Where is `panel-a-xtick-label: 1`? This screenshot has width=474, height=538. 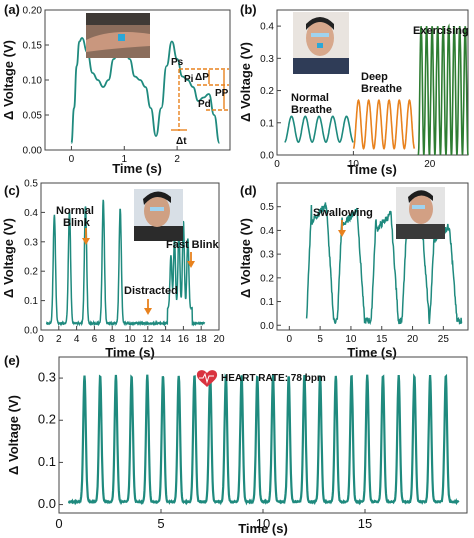 panel-a-xtick-label: 1 is located at coordinates (125, 159).